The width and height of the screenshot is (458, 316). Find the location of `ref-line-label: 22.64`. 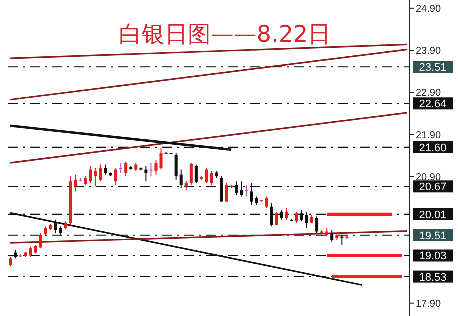

ref-line-label: 22.64 is located at coordinates (433, 104).